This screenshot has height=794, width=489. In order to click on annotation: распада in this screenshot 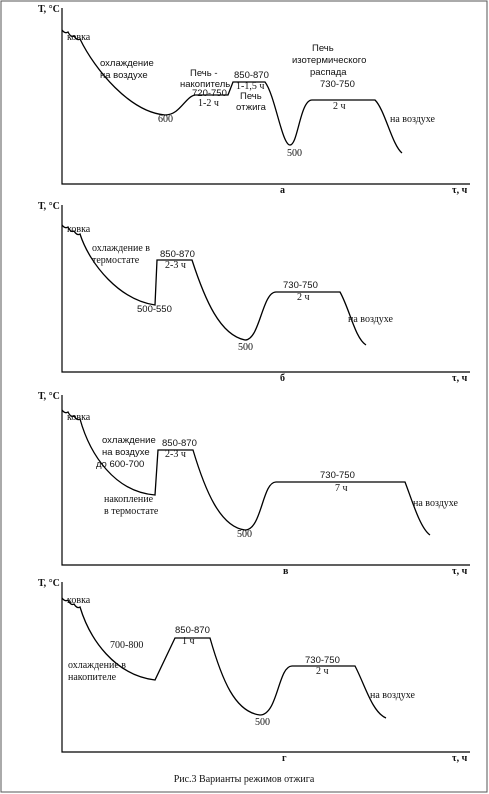, I will do `click(328, 72)`.